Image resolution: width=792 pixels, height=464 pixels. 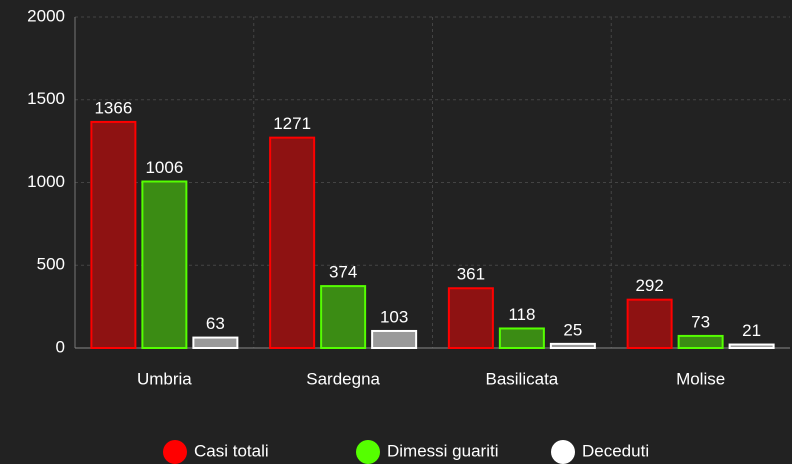 I want to click on value-label: 73, so click(x=700, y=321).